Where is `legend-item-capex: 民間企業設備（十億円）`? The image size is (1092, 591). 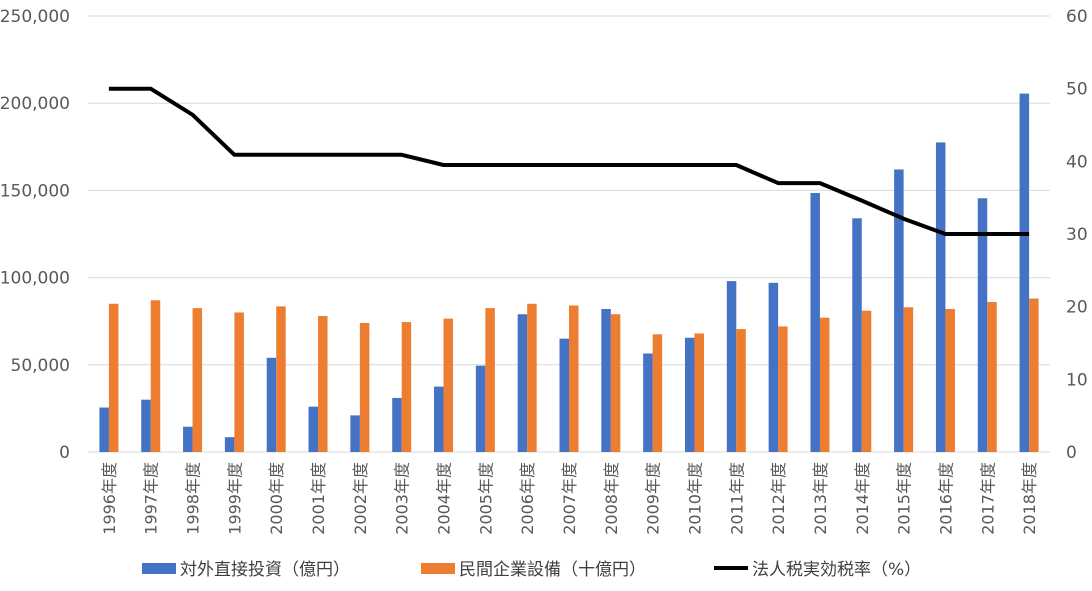 legend-item-capex: 民間企業設備（十億円） is located at coordinates (533, 570).